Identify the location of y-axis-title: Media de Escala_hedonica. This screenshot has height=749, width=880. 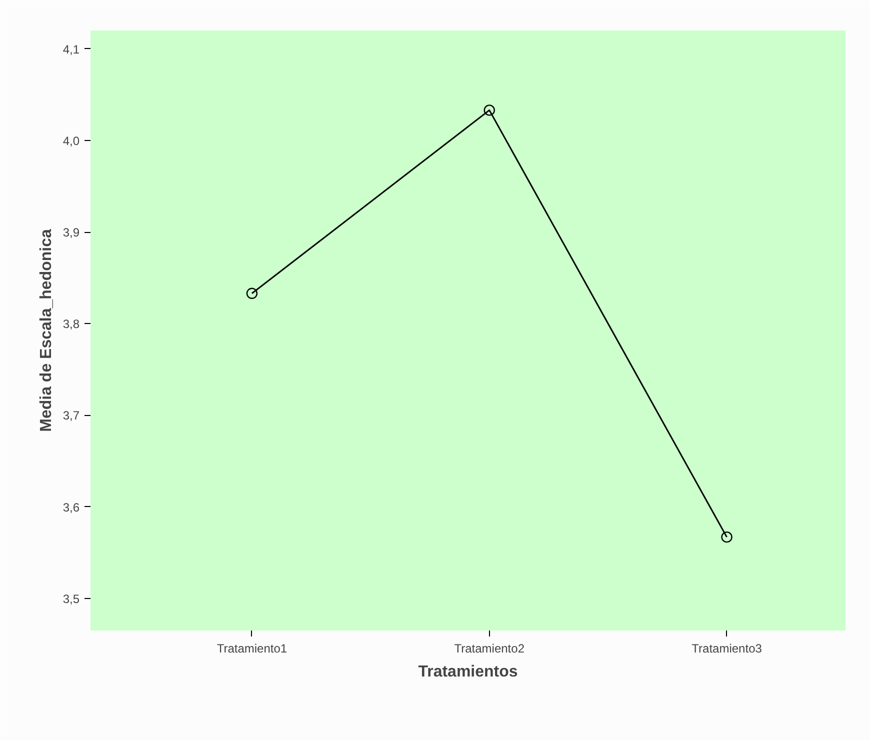
(46, 330).